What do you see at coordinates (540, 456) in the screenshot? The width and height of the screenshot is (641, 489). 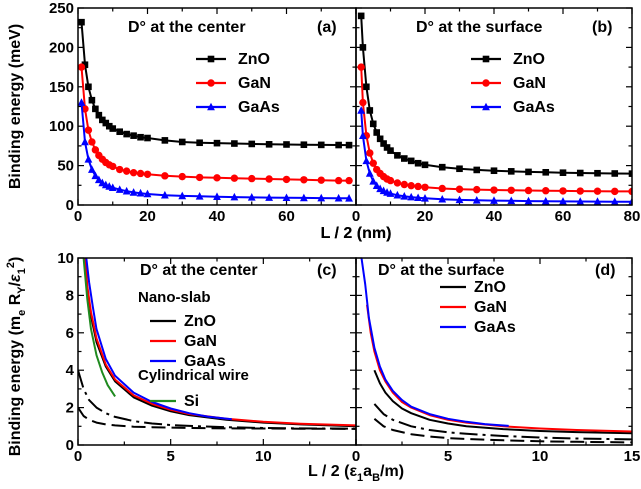 I see `x-tick-label: 10` at bounding box center [540, 456].